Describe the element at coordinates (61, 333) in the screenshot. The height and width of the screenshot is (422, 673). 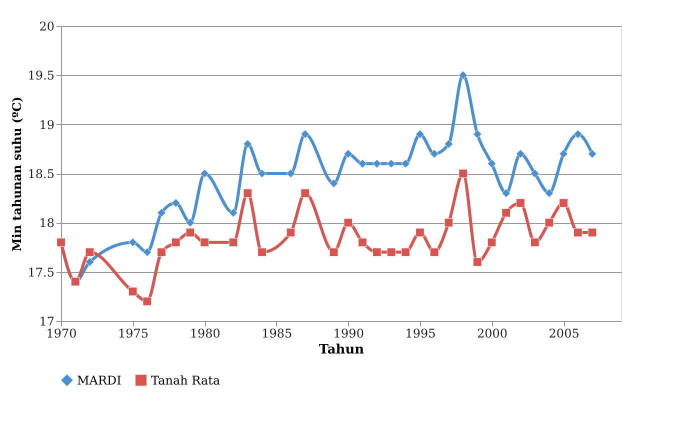
I see `x-tick-label: 1970` at that location.